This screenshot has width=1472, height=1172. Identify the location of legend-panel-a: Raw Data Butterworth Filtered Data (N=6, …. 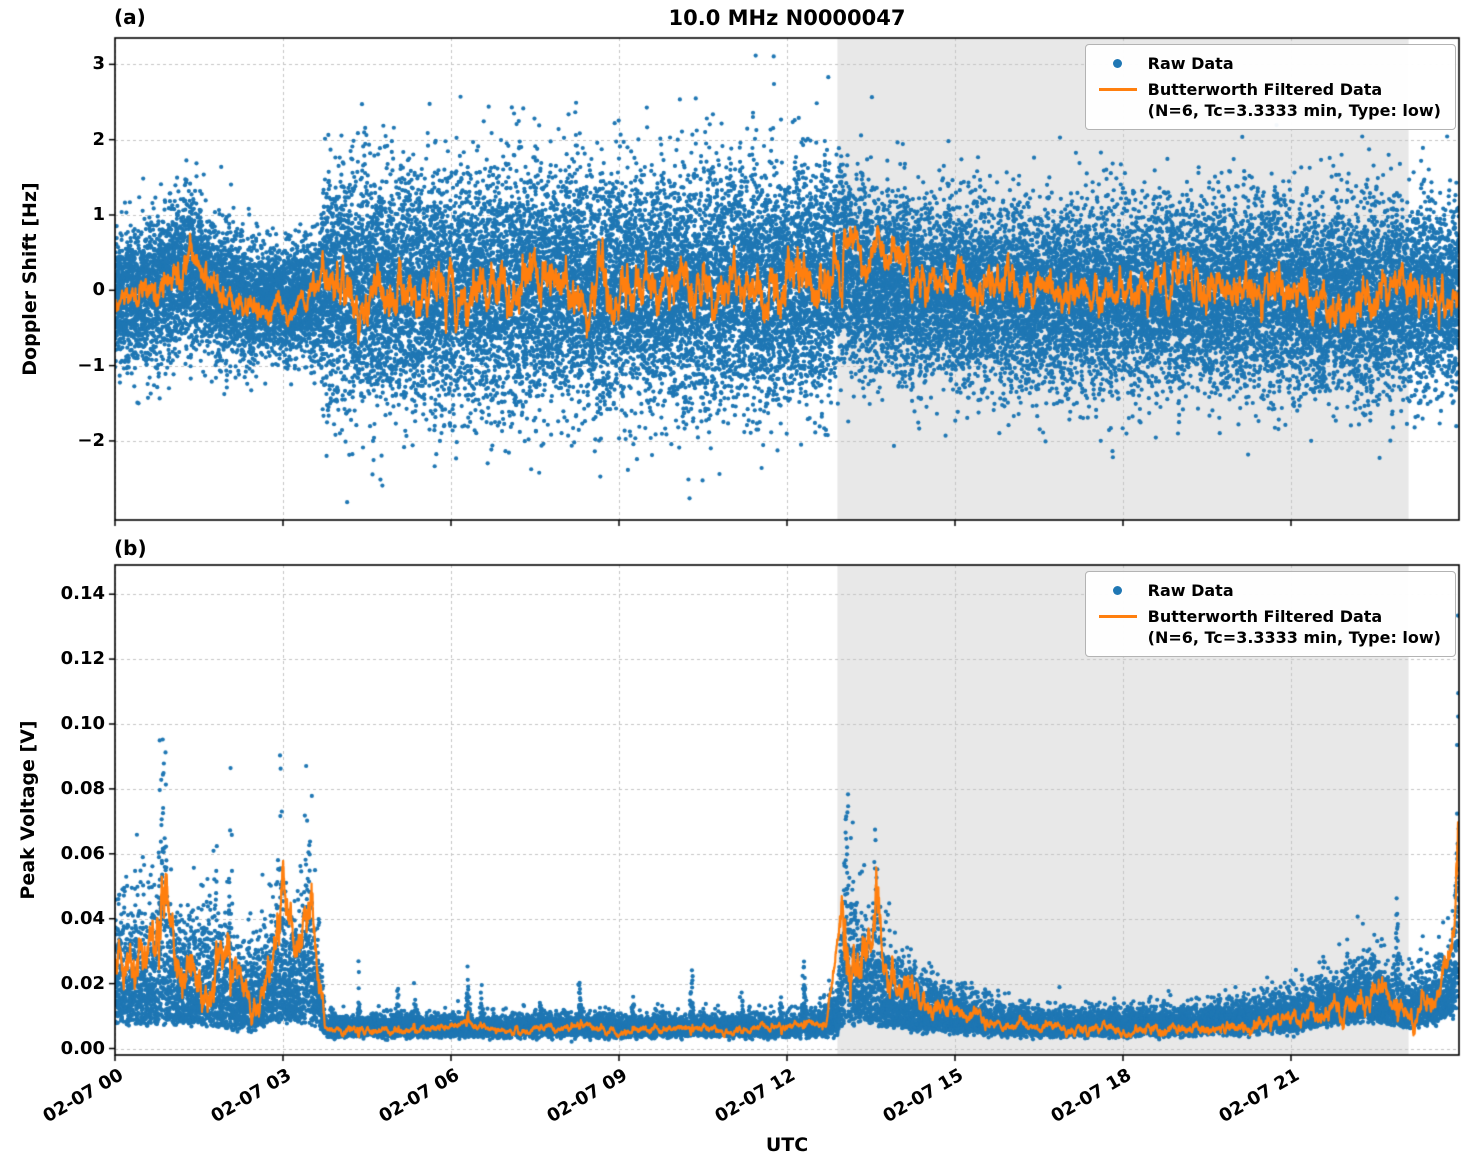
(1270, 87).